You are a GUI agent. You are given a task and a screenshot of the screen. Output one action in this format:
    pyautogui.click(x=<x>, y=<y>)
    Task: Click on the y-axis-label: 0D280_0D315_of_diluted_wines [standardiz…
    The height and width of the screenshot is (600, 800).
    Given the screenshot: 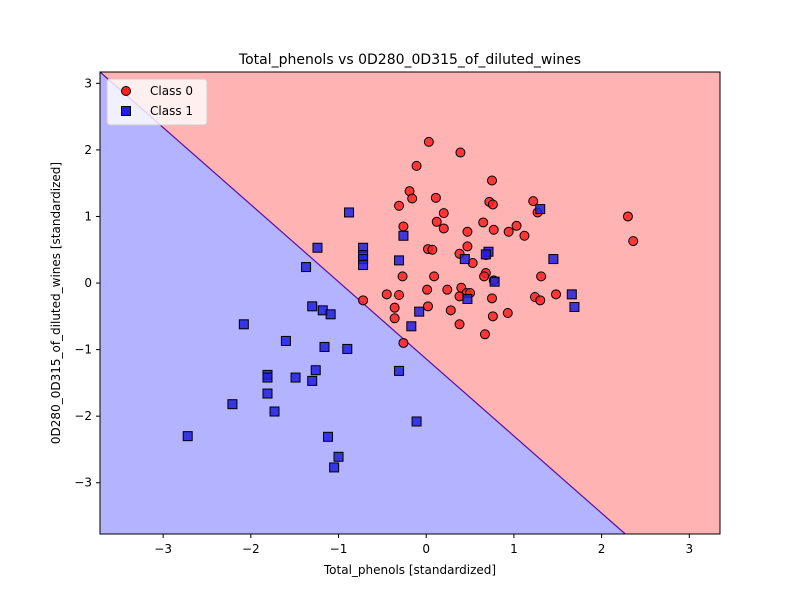 What is the action you would take?
    pyautogui.click(x=56, y=303)
    